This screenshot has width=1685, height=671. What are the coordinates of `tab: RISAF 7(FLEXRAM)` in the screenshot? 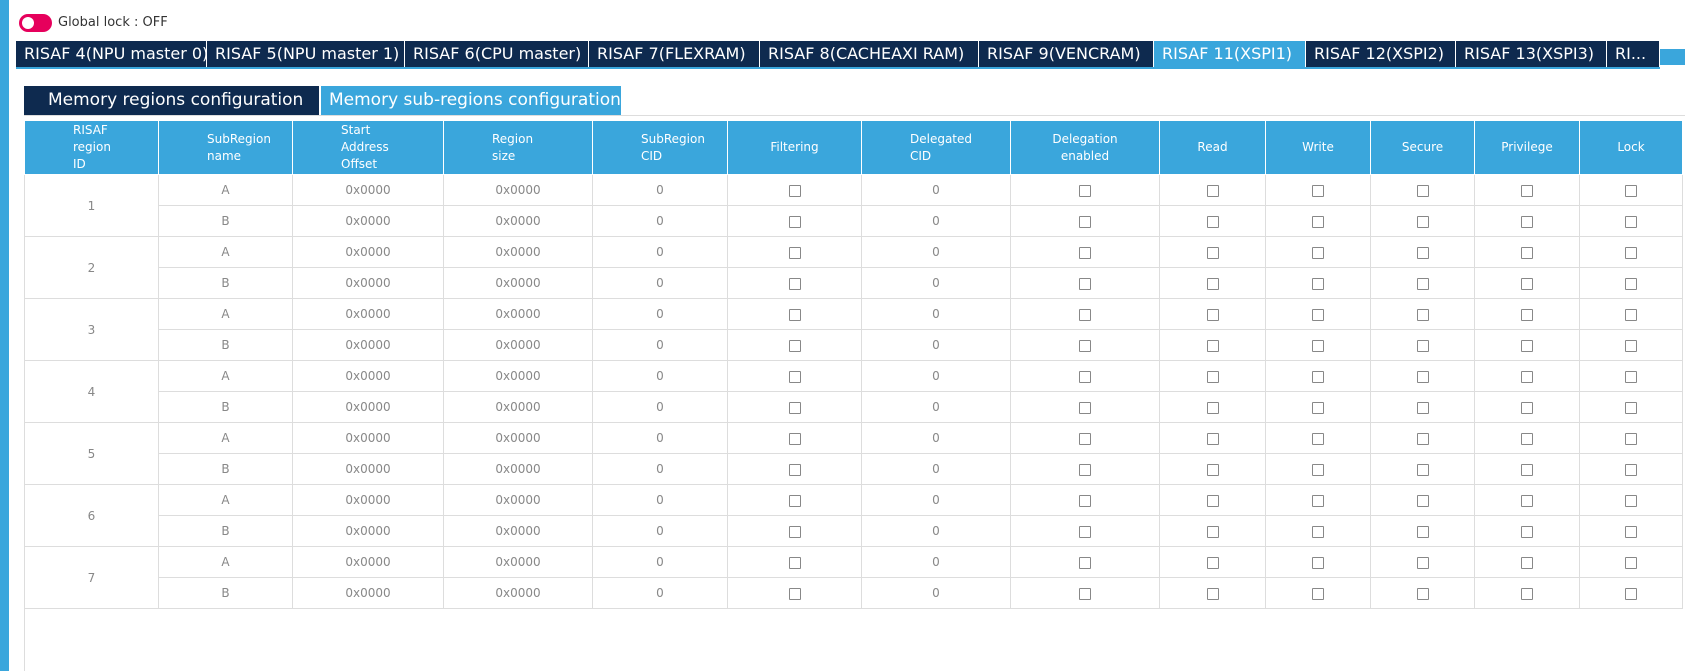 It's located at (674, 54).